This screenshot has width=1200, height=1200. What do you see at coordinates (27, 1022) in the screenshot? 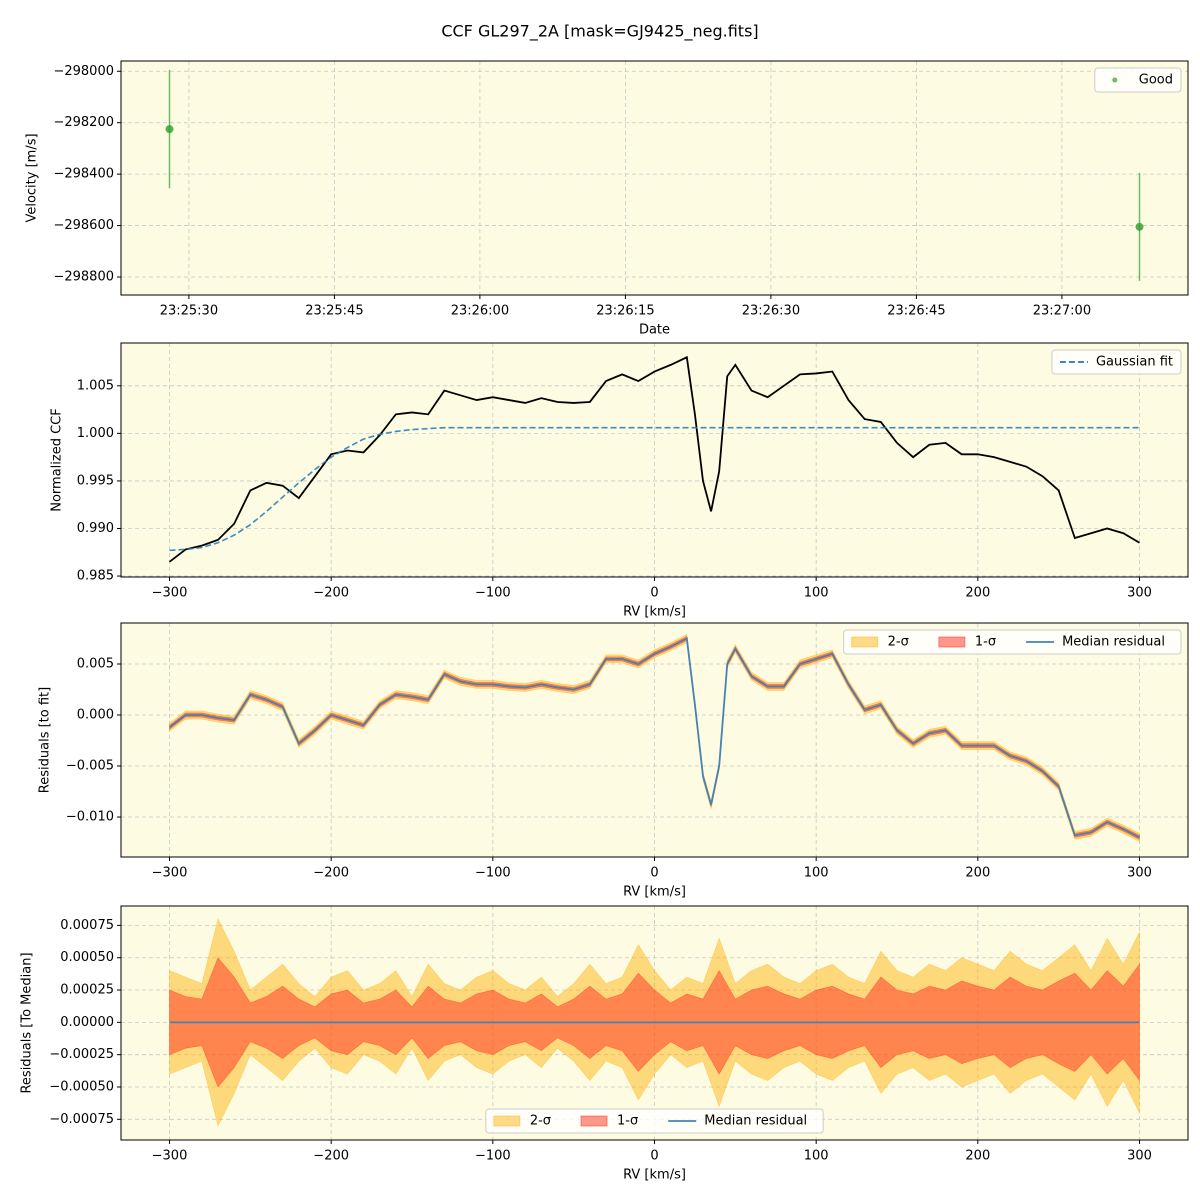
I see `y-axis-label: Residuals [To Median]` at bounding box center [27, 1022].